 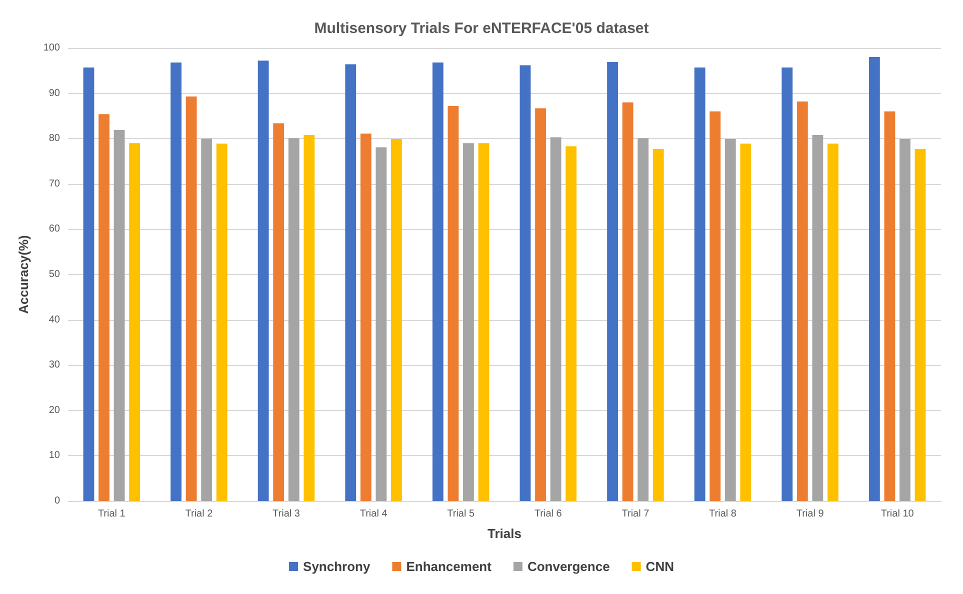 What do you see at coordinates (112, 514) in the screenshot?
I see `x-tick-label: Trial 1` at bounding box center [112, 514].